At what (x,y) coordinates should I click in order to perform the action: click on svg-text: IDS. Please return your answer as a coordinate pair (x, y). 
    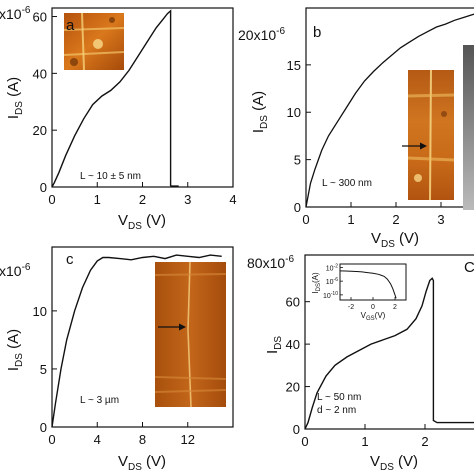
    Looking at the image, I should click on (274, 345).